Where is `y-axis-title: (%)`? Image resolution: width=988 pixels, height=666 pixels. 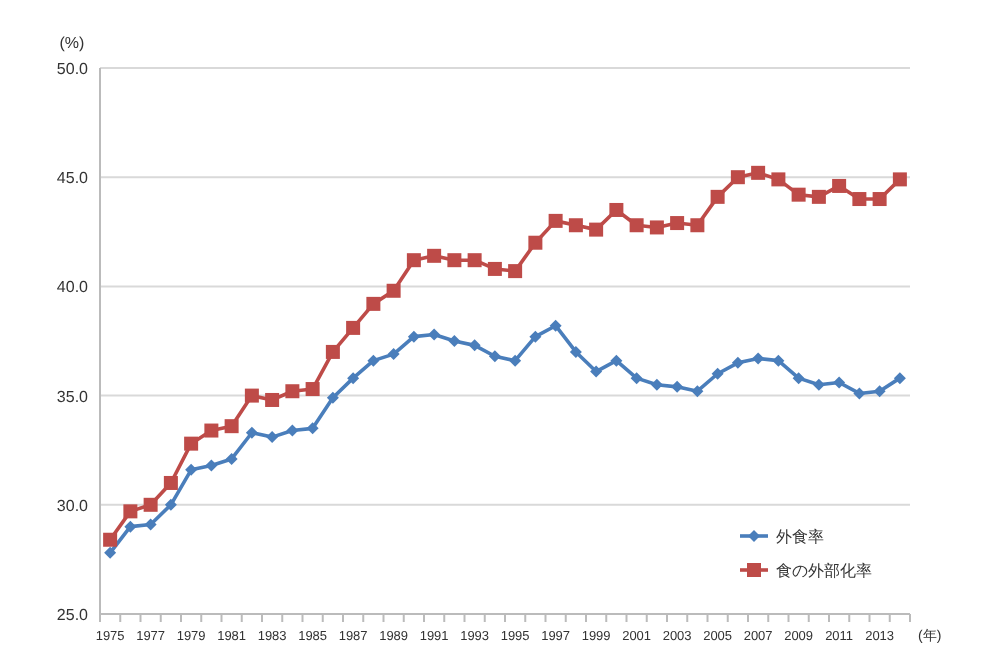
y-axis-title: (%) is located at coordinates (72, 43).